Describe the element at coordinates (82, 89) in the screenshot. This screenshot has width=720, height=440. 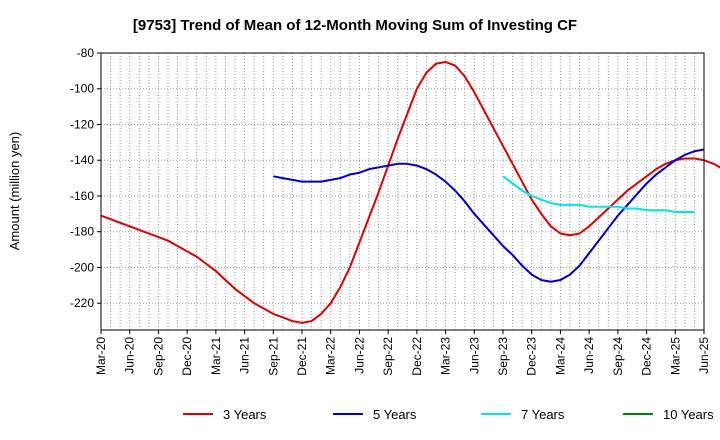
I see `y-tick-label: -100` at that location.